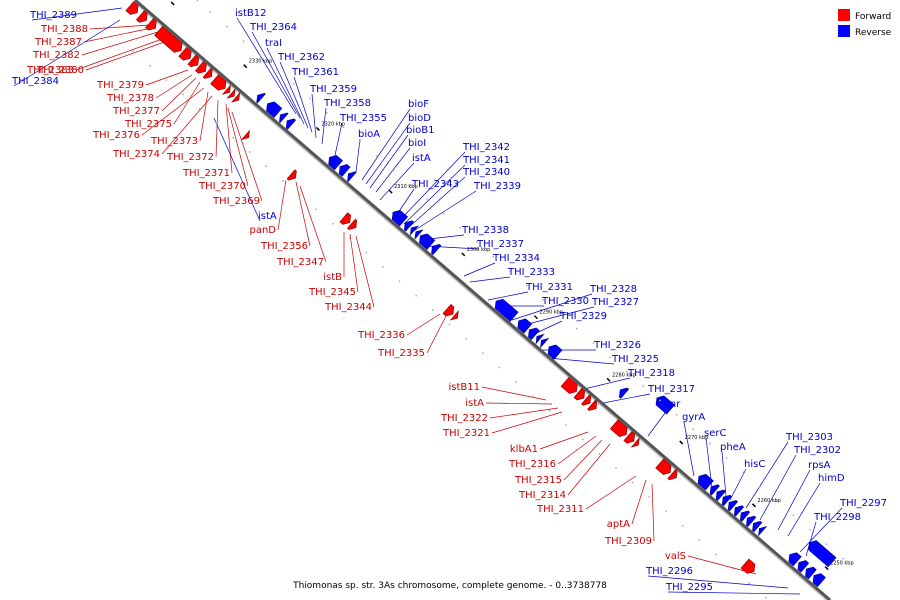 The width and height of the screenshot is (900, 600). Describe the element at coordinates (64, 29) in the screenshot. I see `forward-gene-label: THI_2388` at that location.